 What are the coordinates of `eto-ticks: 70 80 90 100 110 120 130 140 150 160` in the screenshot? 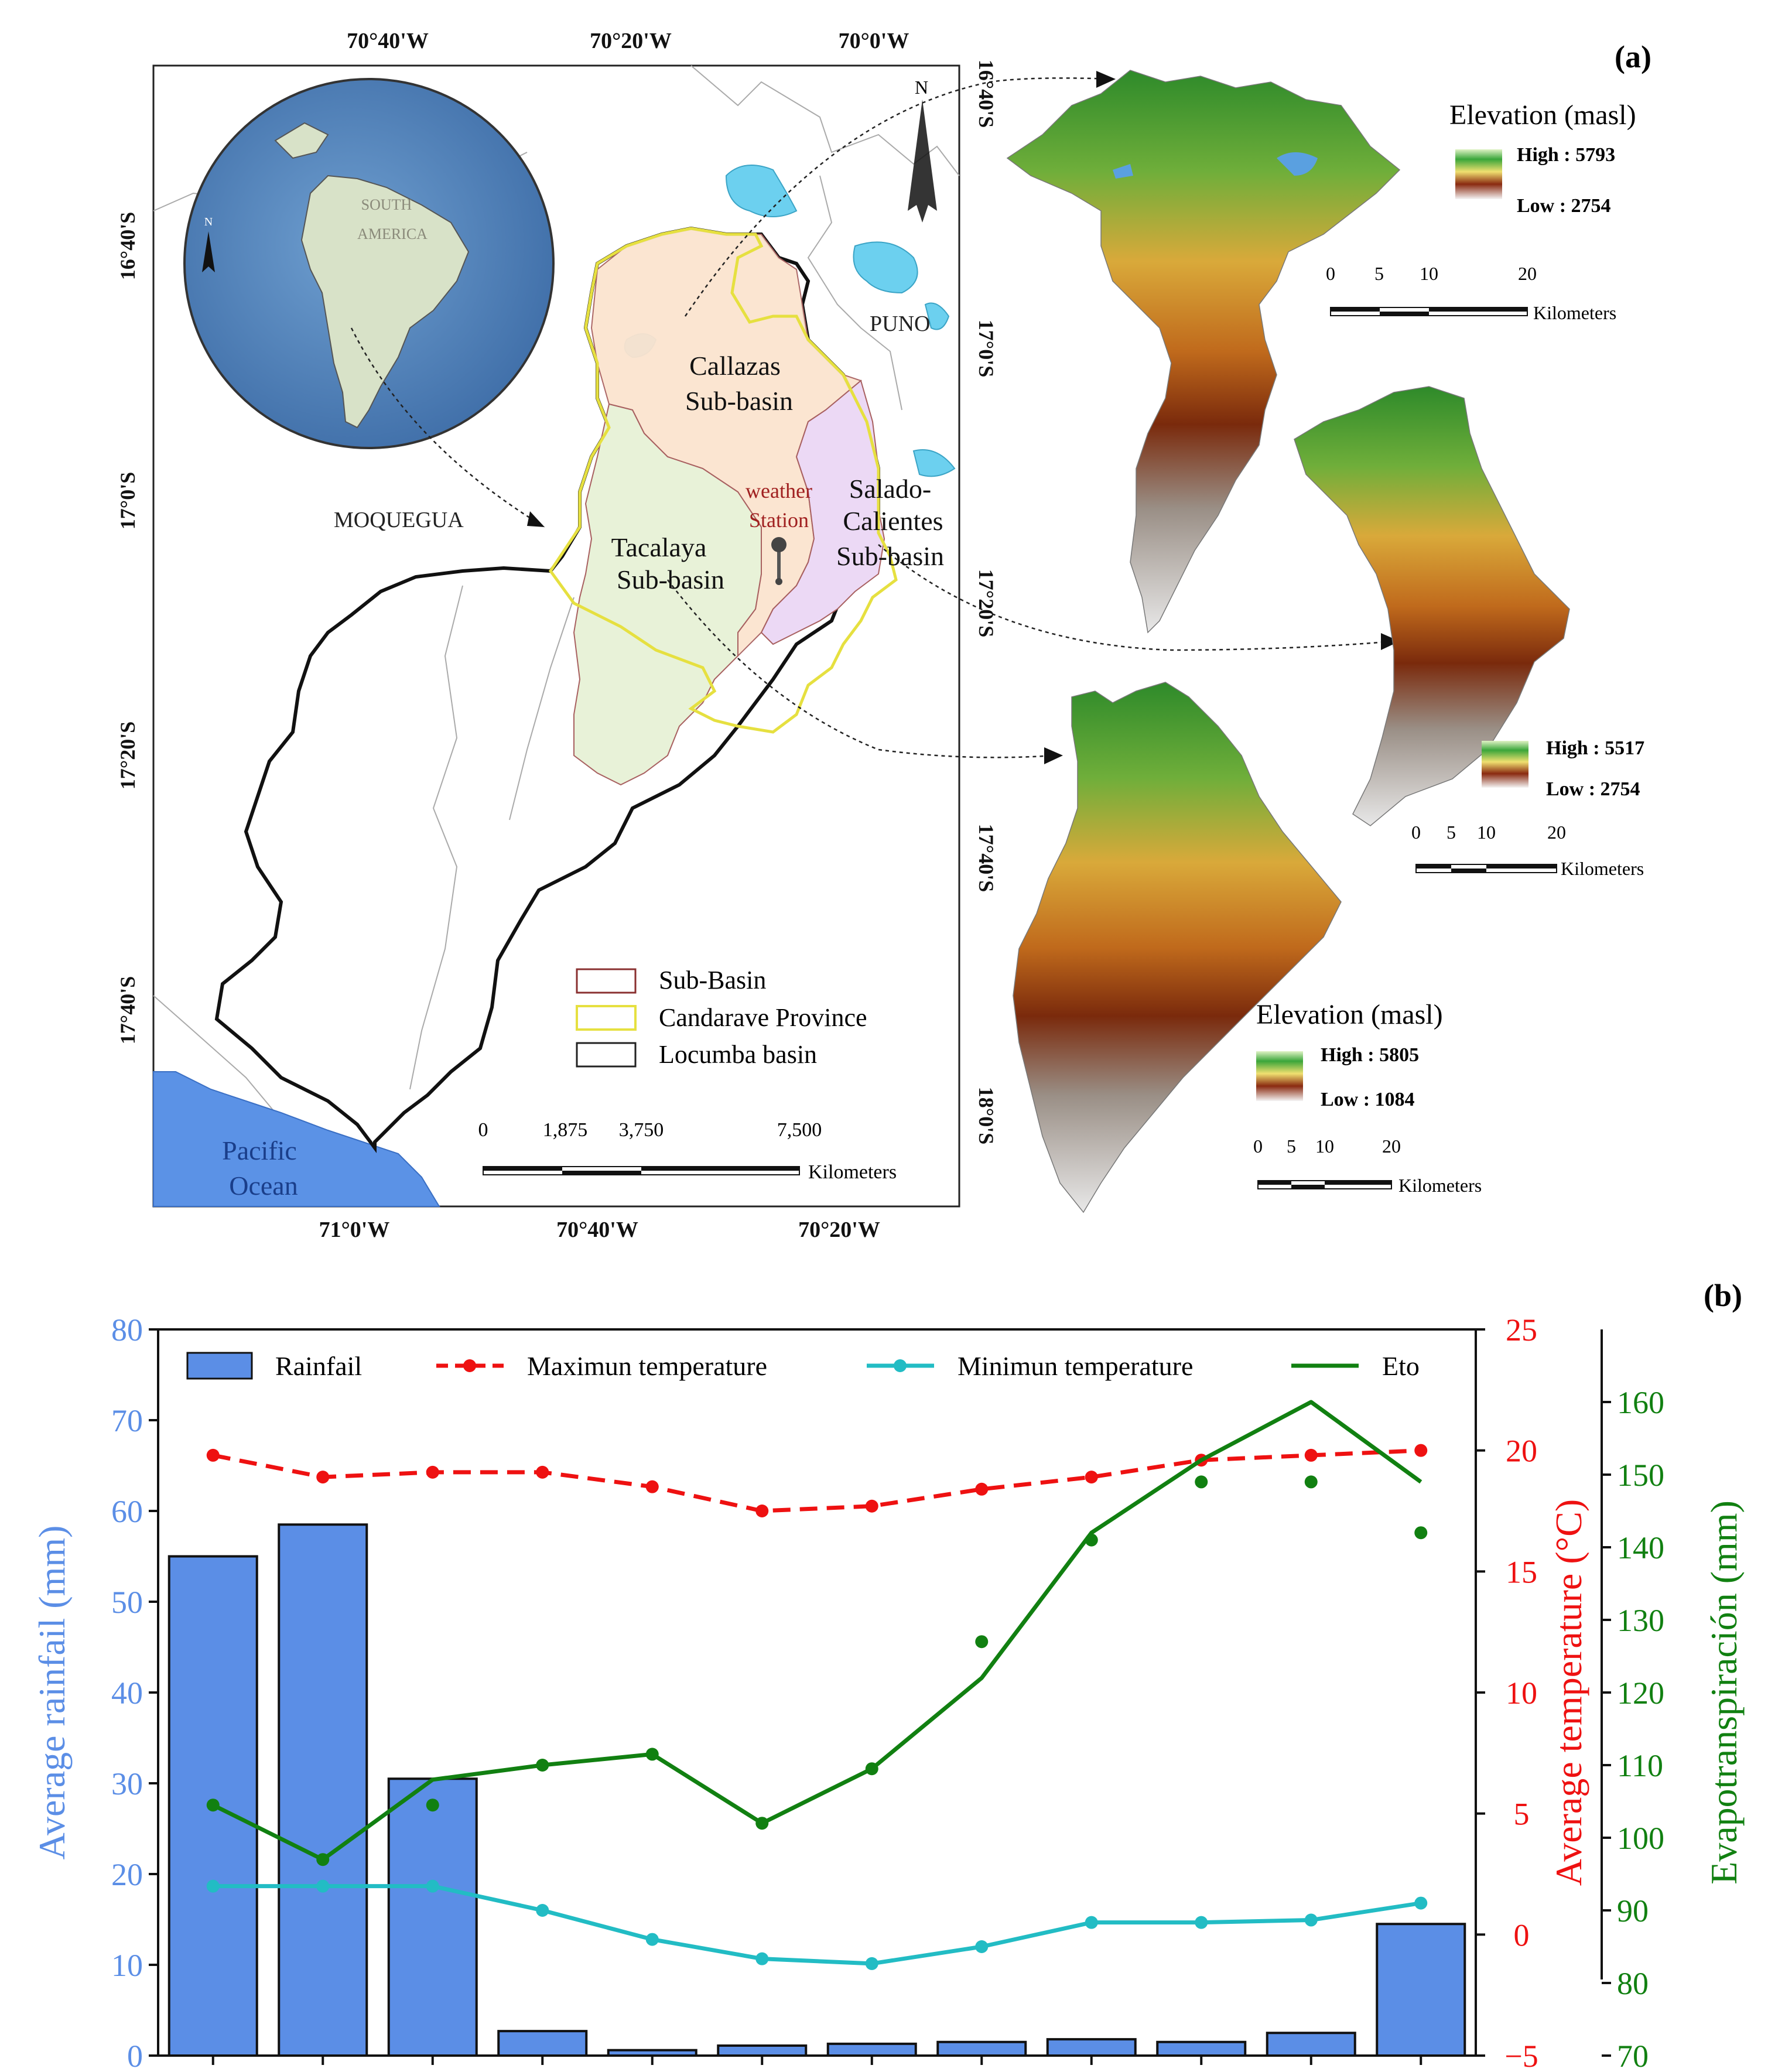 It's located at (1633, 1728).